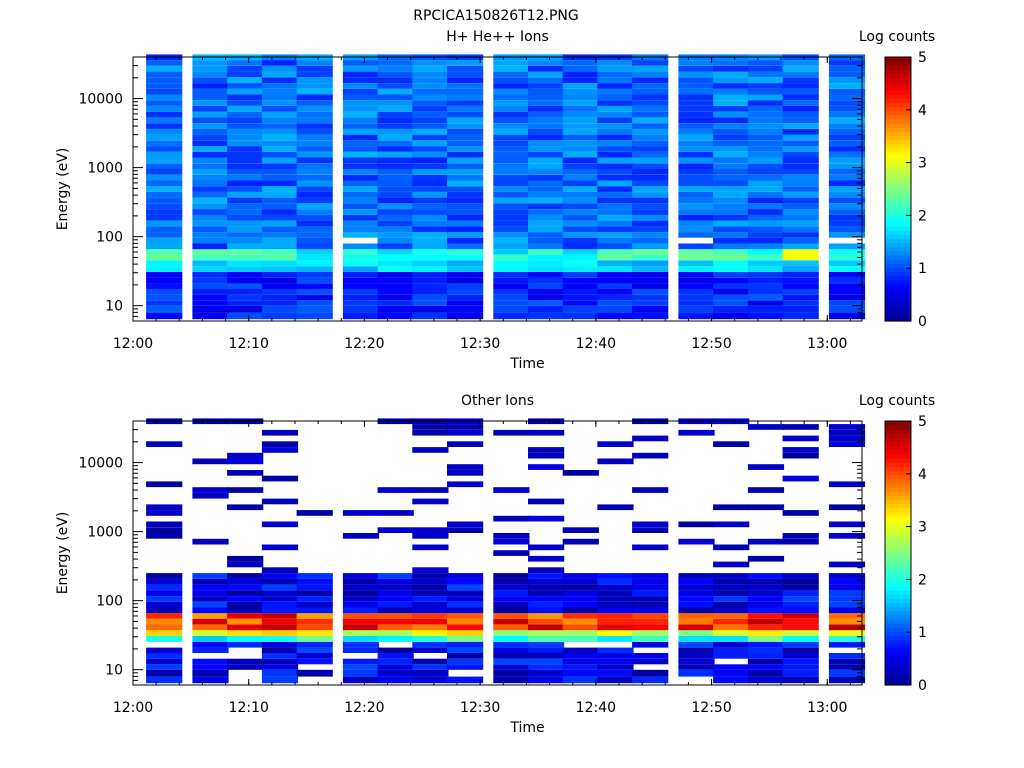 The image size is (1024, 768). What do you see at coordinates (827, 344) in the screenshot?
I see `x-tick-label: 13:00` at bounding box center [827, 344].